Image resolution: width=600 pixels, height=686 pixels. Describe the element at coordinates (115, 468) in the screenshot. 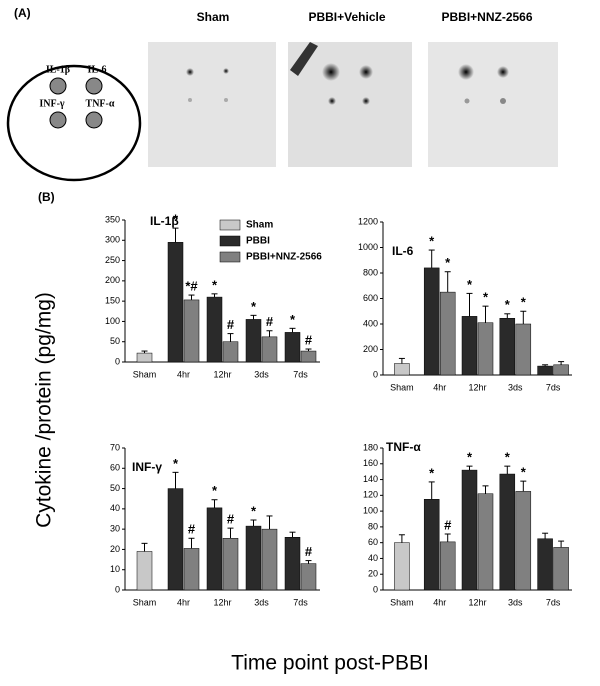

I see `y-tick-label: 60` at that location.